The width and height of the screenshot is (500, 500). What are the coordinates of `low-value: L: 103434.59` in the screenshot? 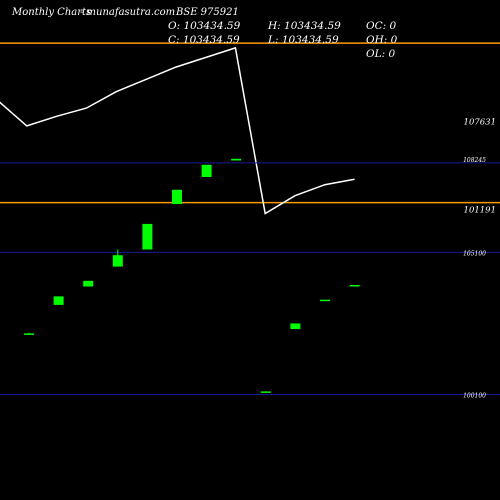 It's located at (303, 40).